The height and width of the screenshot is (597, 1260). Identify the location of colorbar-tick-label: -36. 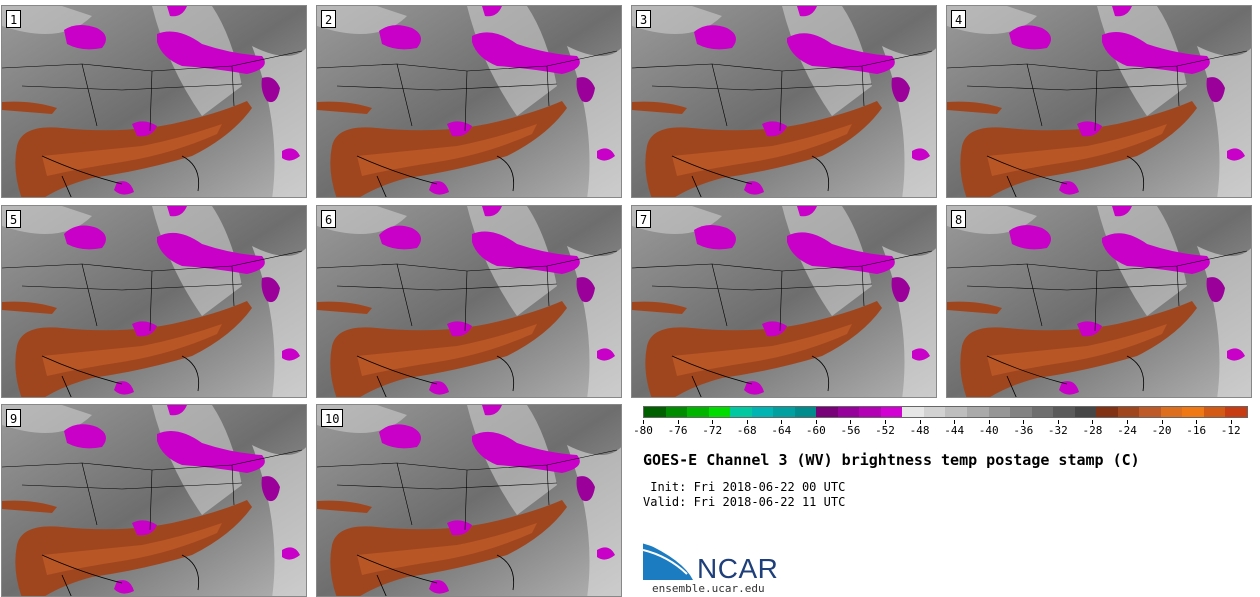
(1023, 430).